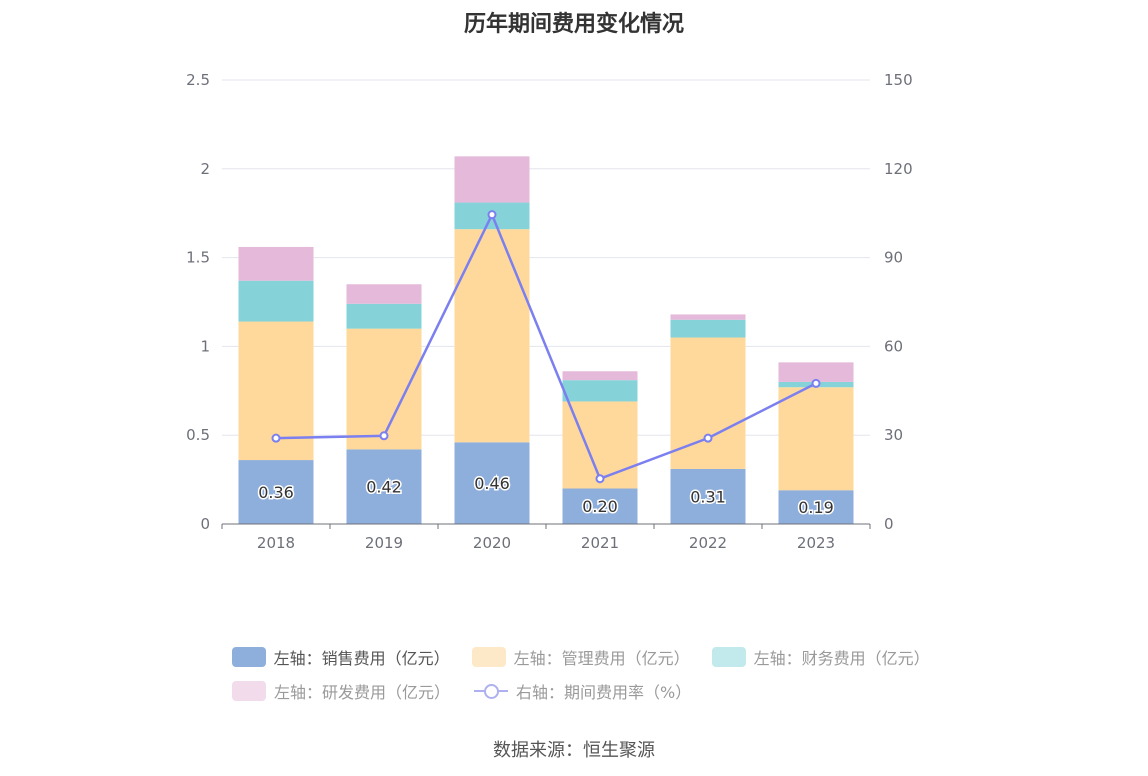 The width and height of the screenshot is (1148, 776). Describe the element at coordinates (198, 435) in the screenshot. I see `left-y-tick-label: 0.5` at that location.